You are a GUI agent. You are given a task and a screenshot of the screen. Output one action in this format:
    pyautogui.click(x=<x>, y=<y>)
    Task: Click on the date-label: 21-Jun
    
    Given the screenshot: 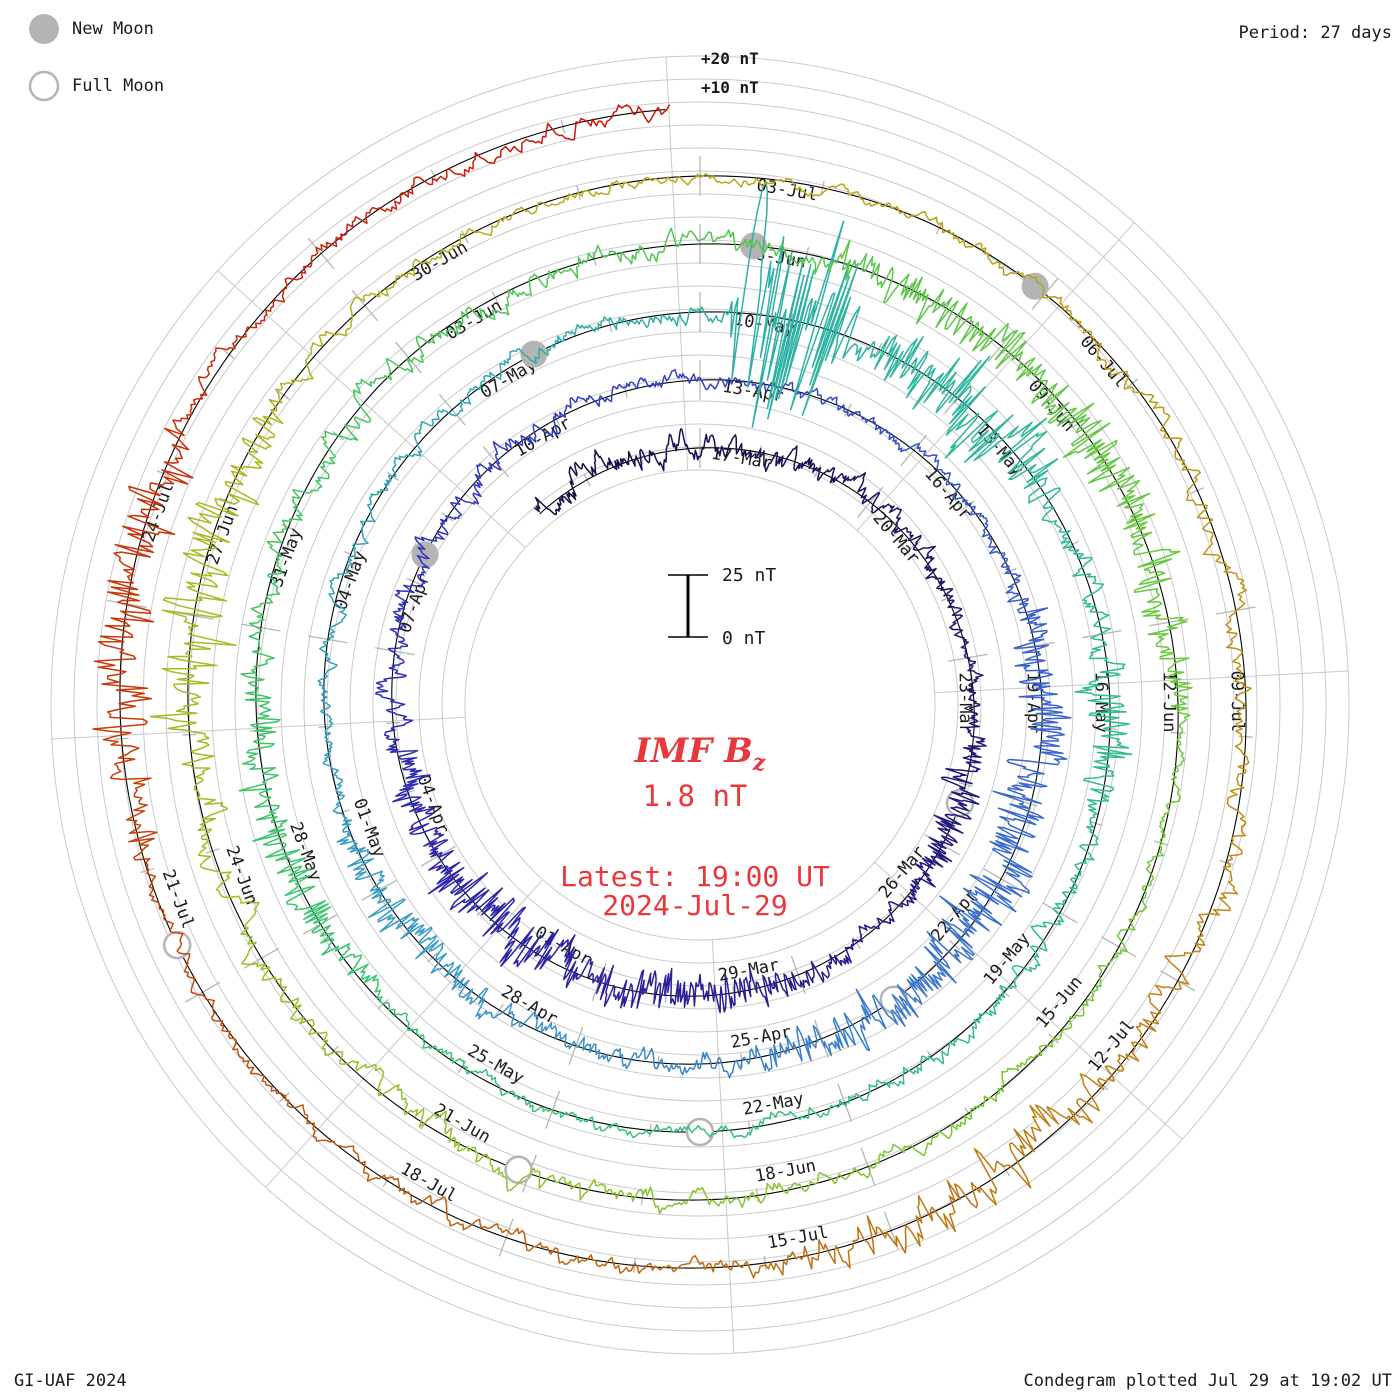 What is the action you would take?
    pyautogui.click(x=462, y=1124)
    